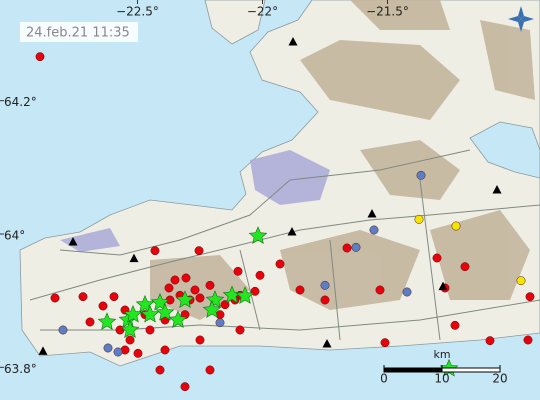  I want to click on urban, so click(195, 201).